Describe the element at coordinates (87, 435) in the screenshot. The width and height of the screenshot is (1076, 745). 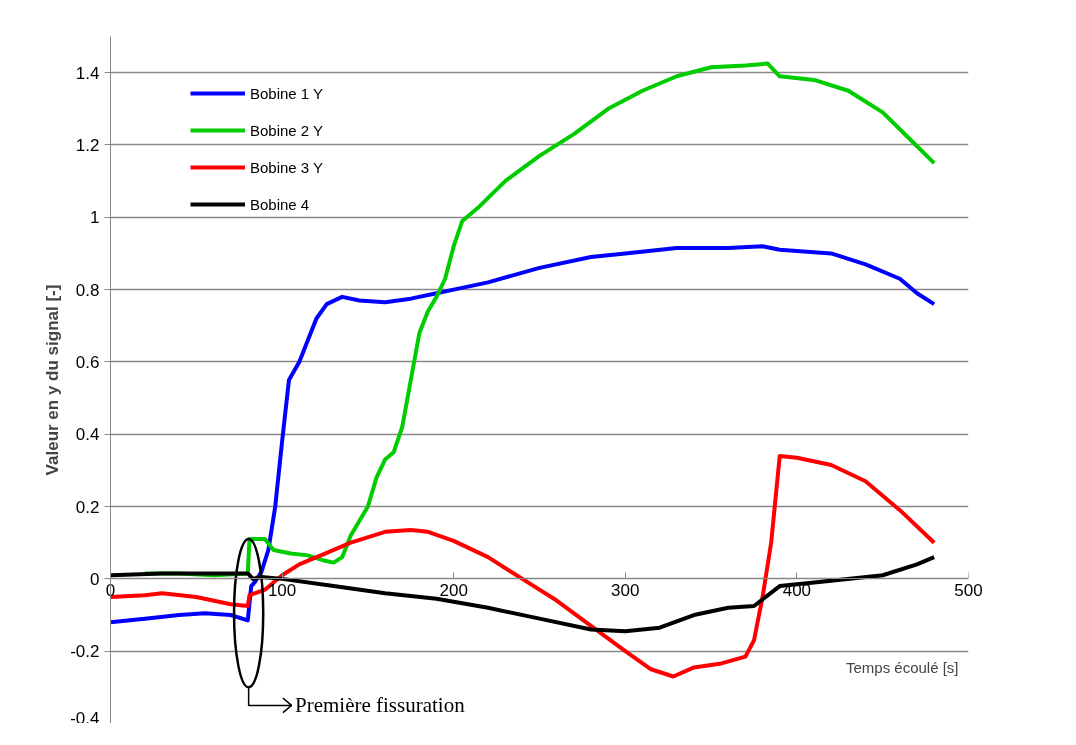
I see `y-tick-label: 0.4` at that location.